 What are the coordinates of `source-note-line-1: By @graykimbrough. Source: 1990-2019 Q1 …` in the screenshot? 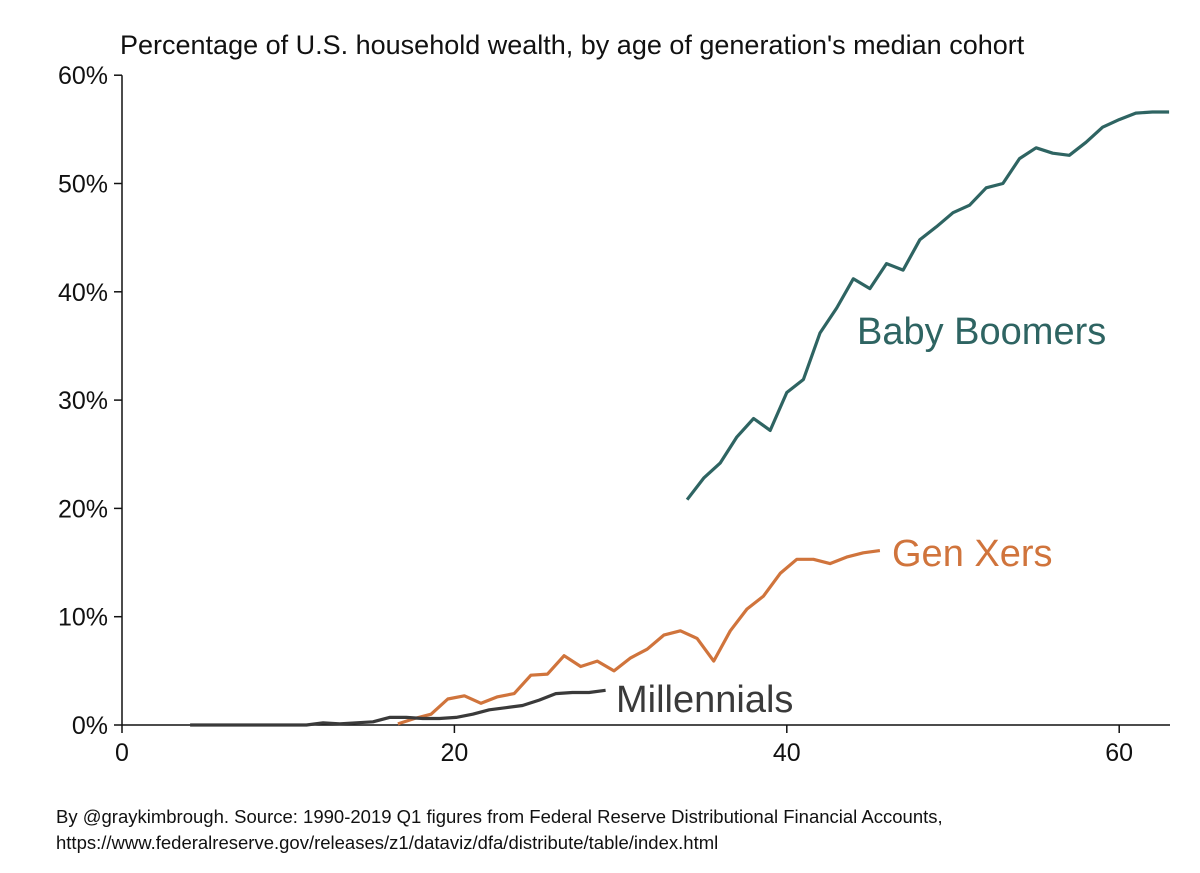 It's located at (499, 816).